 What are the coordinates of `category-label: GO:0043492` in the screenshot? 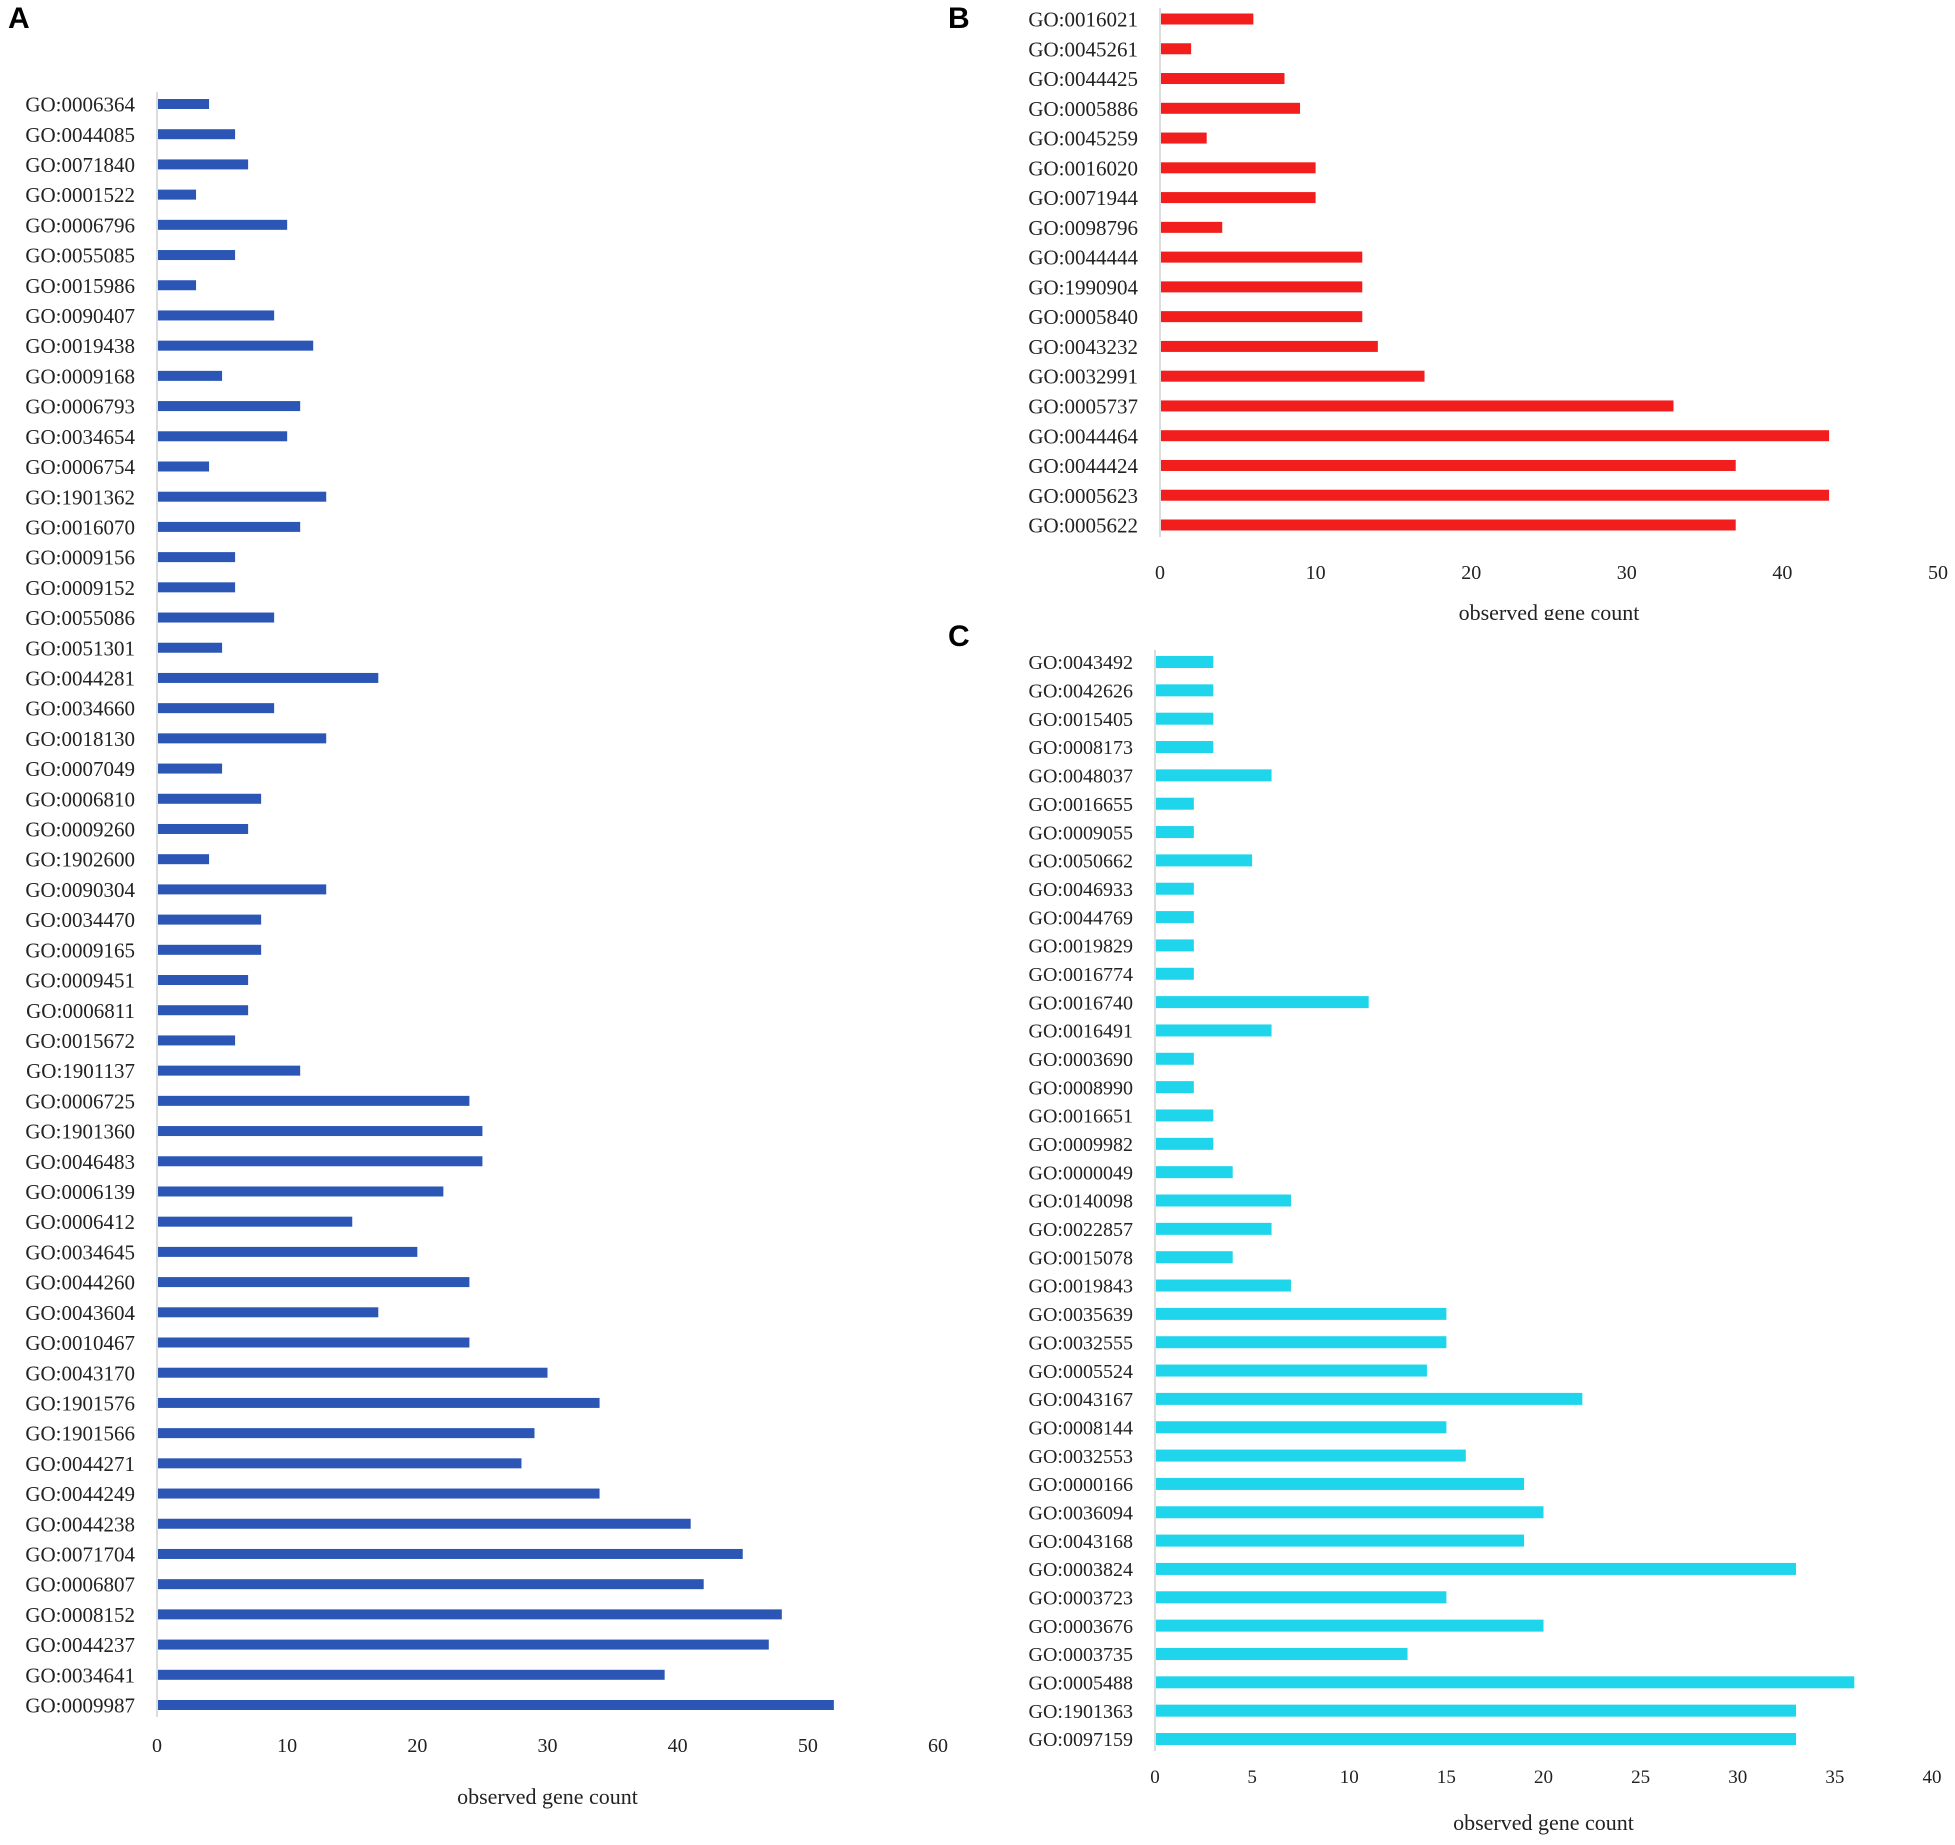 It's located at (1081, 663).